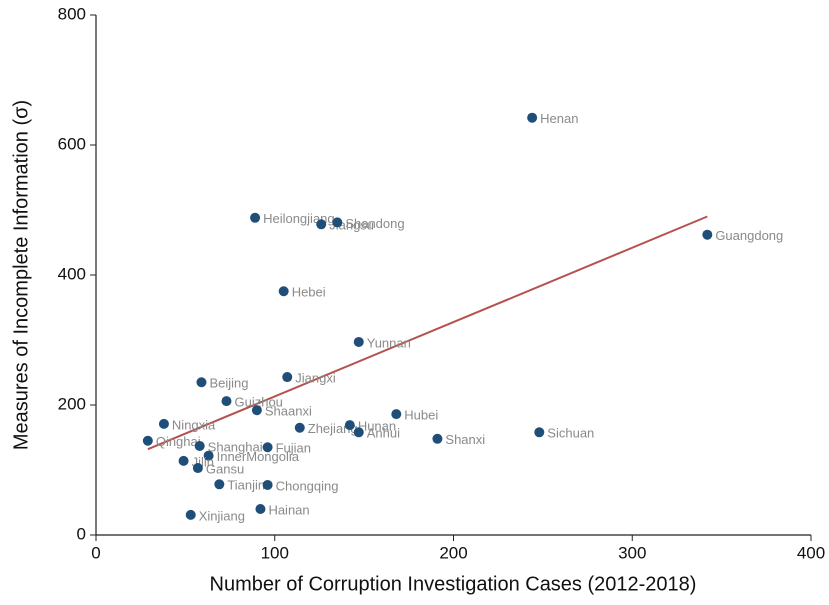 This screenshot has width=829, height=605. Describe the element at coordinates (309, 292) in the screenshot. I see `point-label: Hebei` at that location.